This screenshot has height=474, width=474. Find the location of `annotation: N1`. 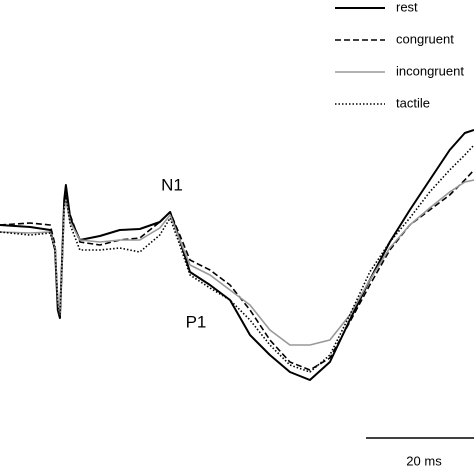

annotation: N1 is located at coordinates (172, 184).